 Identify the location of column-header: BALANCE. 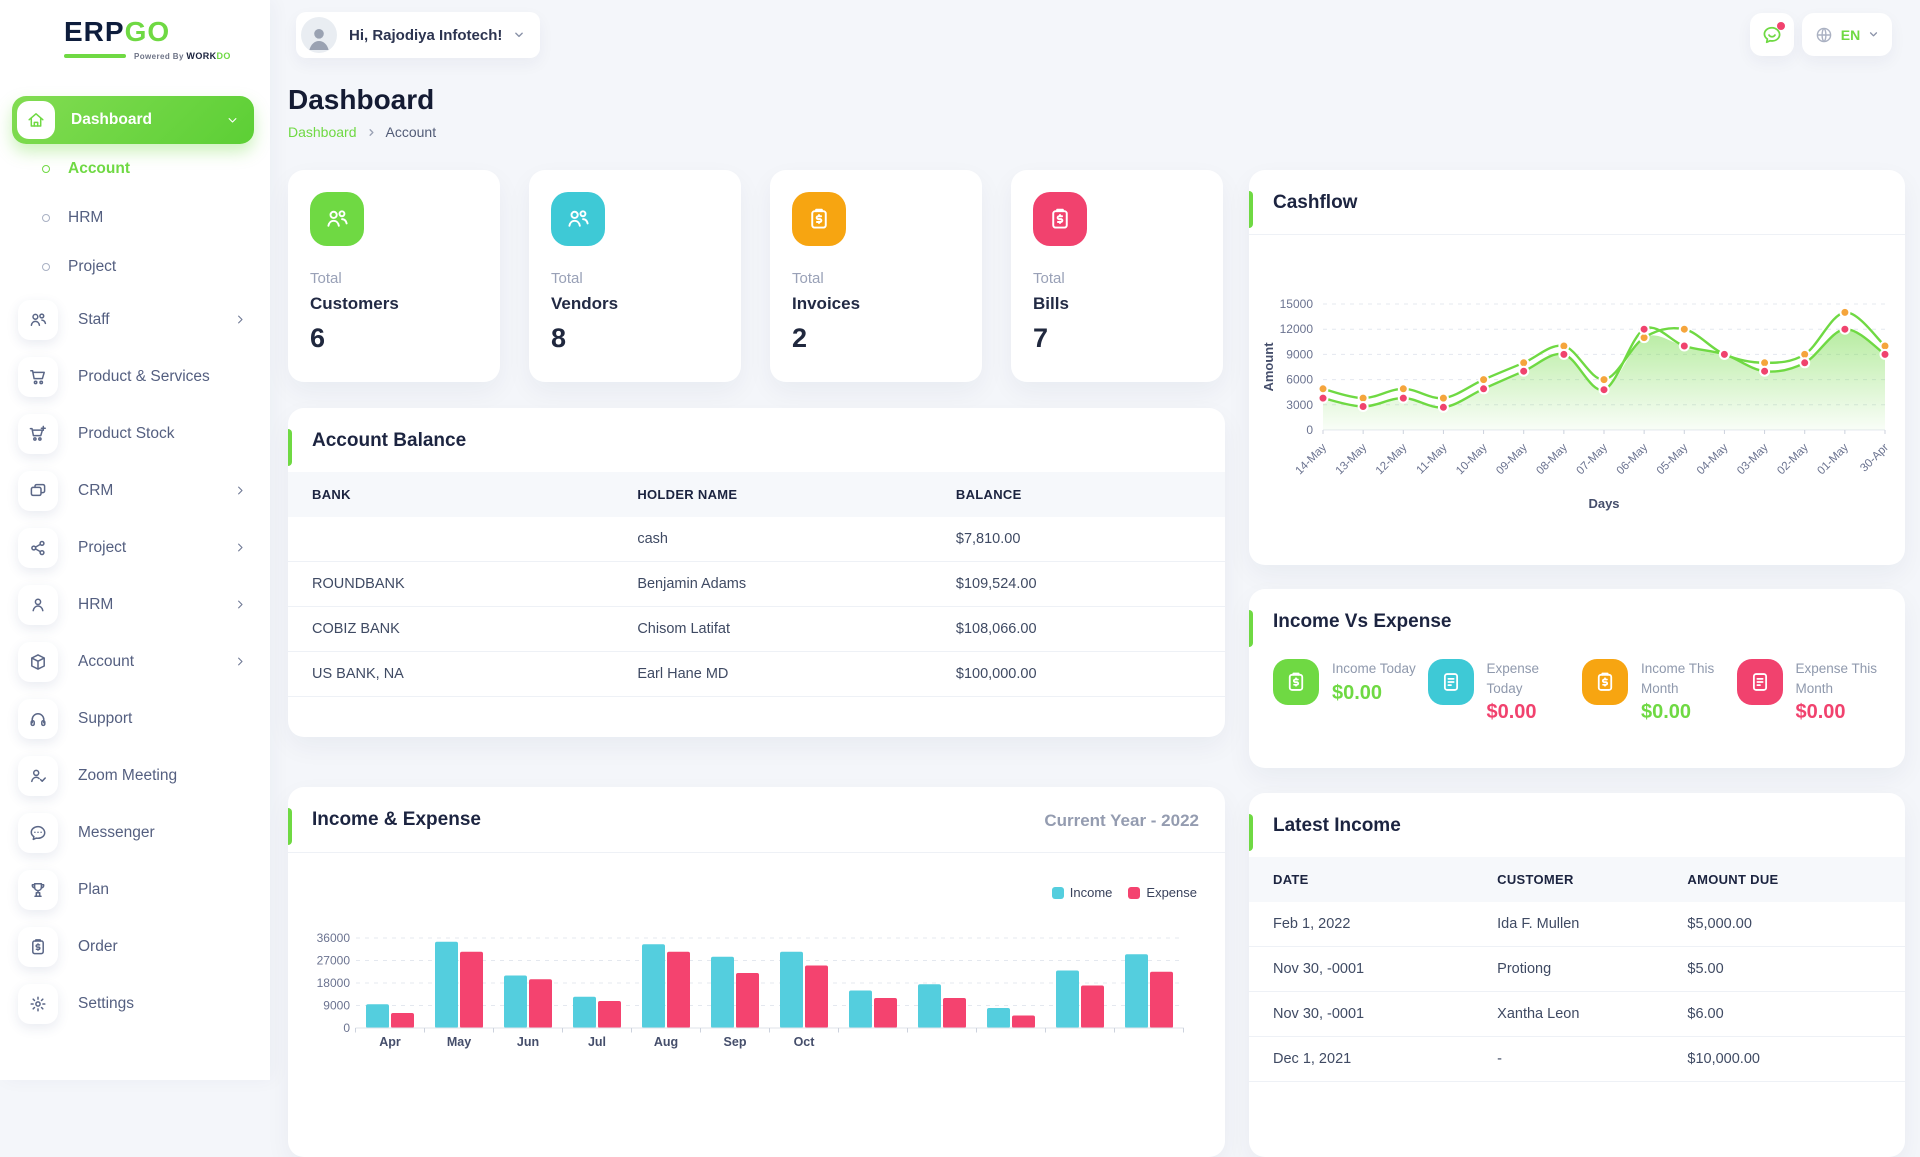
(1084, 494).